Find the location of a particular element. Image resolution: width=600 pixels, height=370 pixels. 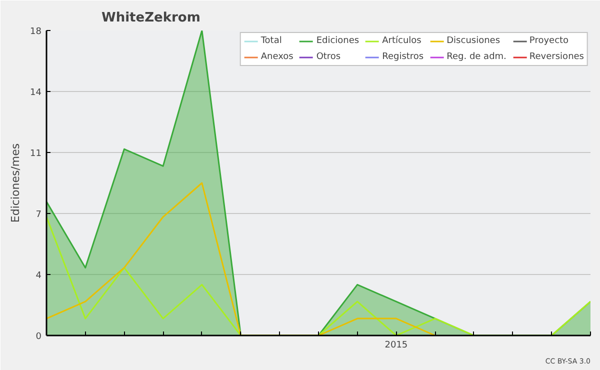

y-tick-label: 14 is located at coordinates (36, 93).